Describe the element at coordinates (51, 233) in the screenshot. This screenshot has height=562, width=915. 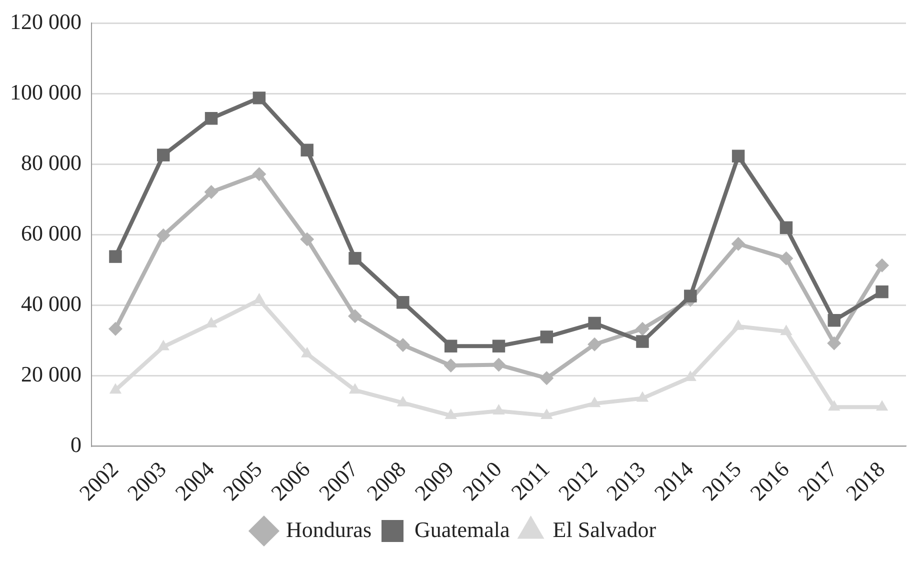
I see `y-tick-label: 60 000` at that location.